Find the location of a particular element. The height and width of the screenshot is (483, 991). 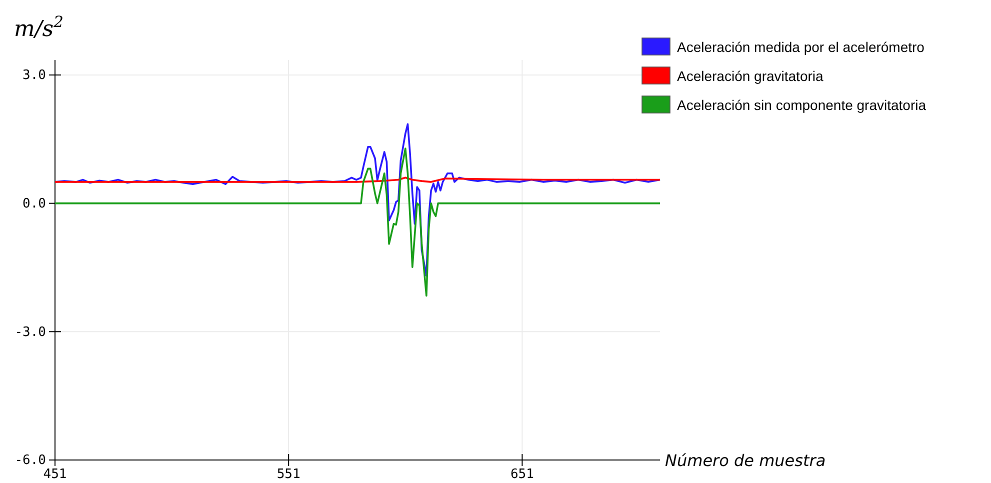

y-tick-label: -3.0 is located at coordinates (30, 332).